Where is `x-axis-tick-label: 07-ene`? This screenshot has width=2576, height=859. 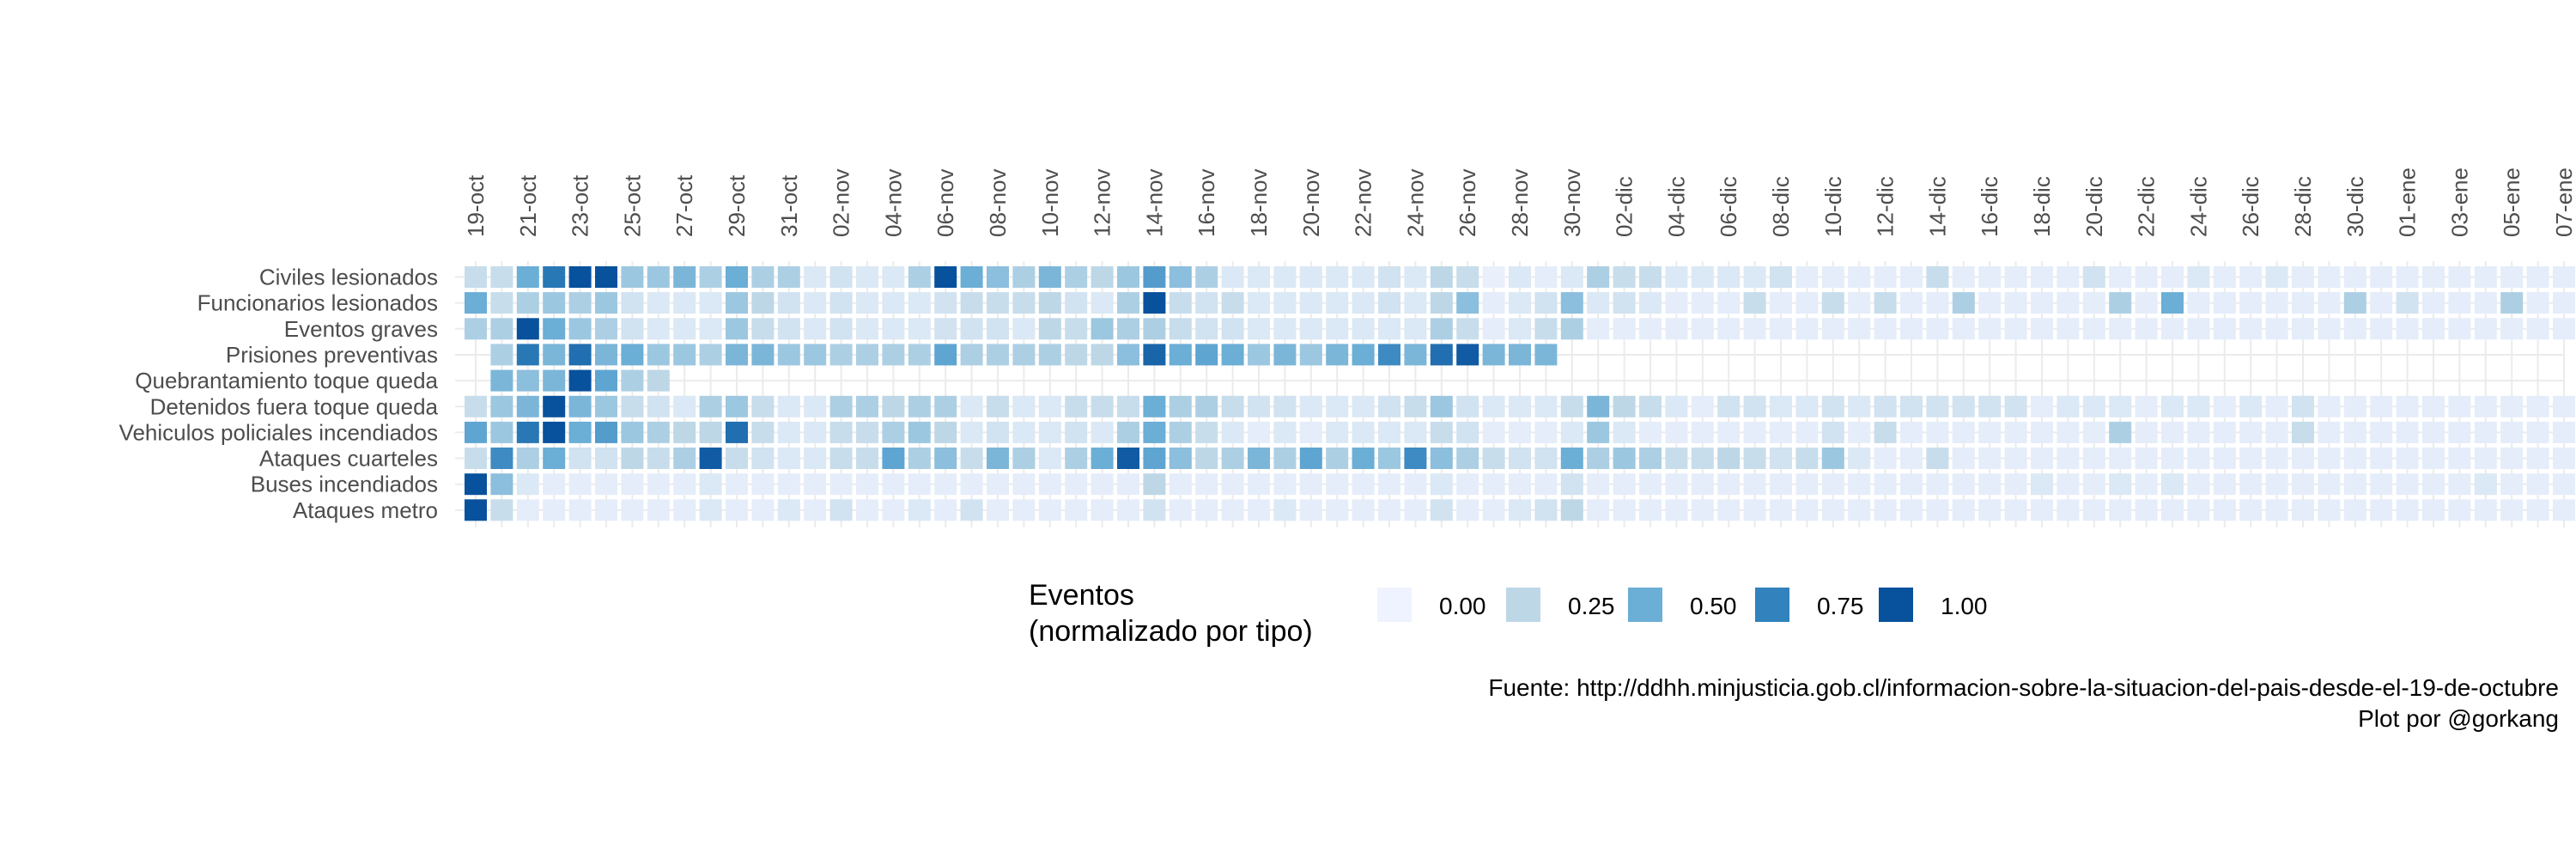 x-axis-tick-label: 07-ene is located at coordinates (2563, 203).